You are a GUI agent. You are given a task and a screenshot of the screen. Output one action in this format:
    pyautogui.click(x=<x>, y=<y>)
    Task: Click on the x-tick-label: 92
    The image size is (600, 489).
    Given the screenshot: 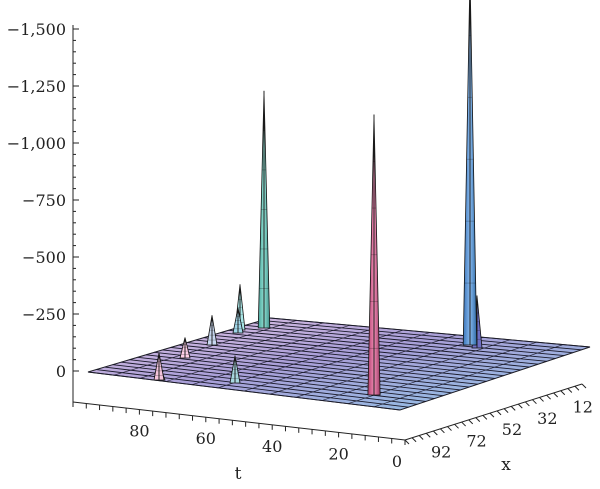 What is the action you would take?
    pyautogui.click(x=441, y=452)
    